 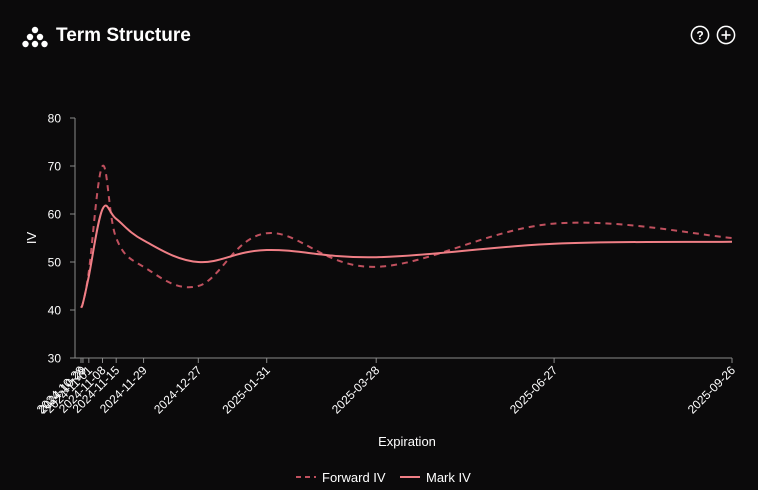 I want to click on legend-label-mark-iv: Mark IV, so click(x=448, y=477).